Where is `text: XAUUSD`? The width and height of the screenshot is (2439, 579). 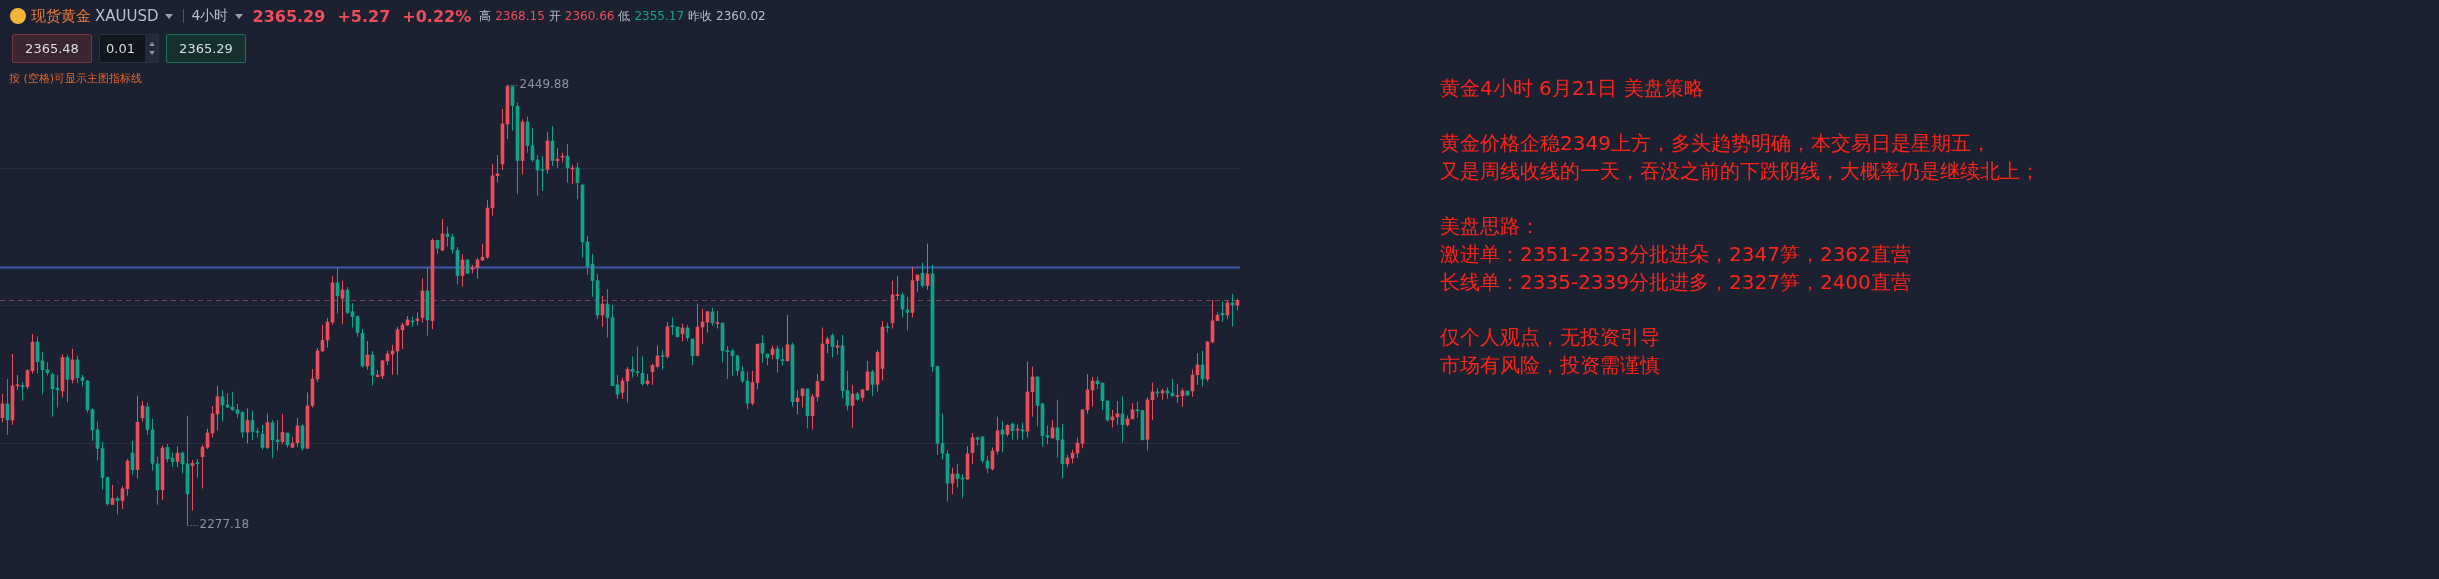 text: XAUUSD is located at coordinates (127, 16).